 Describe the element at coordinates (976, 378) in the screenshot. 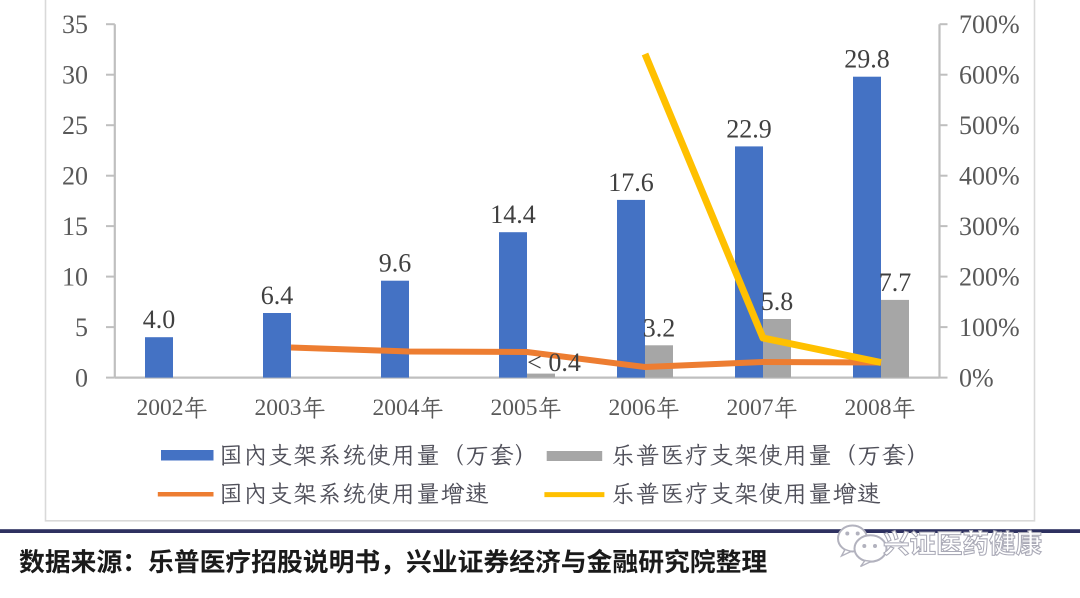

I see `svg-text: 0%` at that location.